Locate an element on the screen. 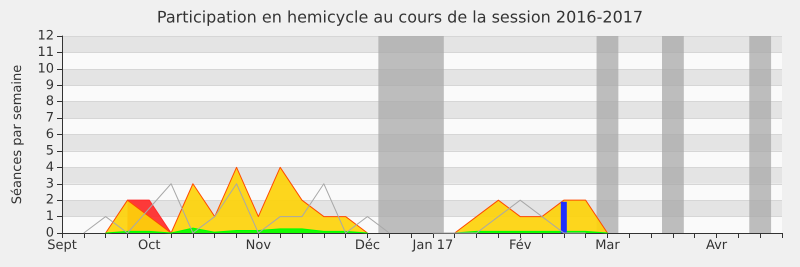 Image resolution: width=800 pixels, height=267 pixels. y-tick-label: 9 is located at coordinates (50, 85).